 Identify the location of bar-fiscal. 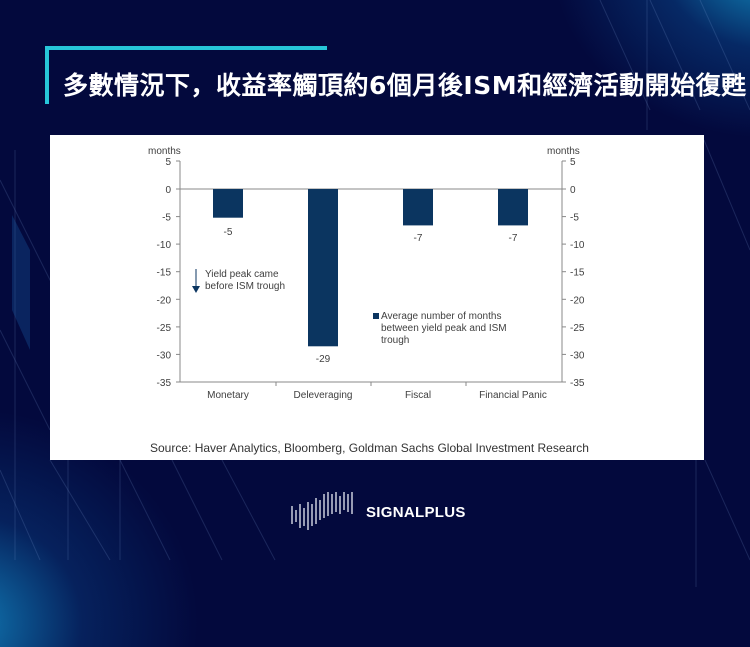
(418, 207).